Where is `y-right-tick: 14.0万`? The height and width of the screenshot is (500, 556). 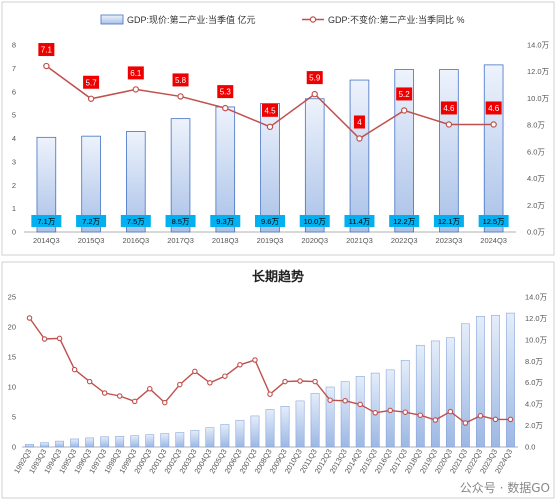 y-right-tick: 14.0万 is located at coordinates (538, 45).